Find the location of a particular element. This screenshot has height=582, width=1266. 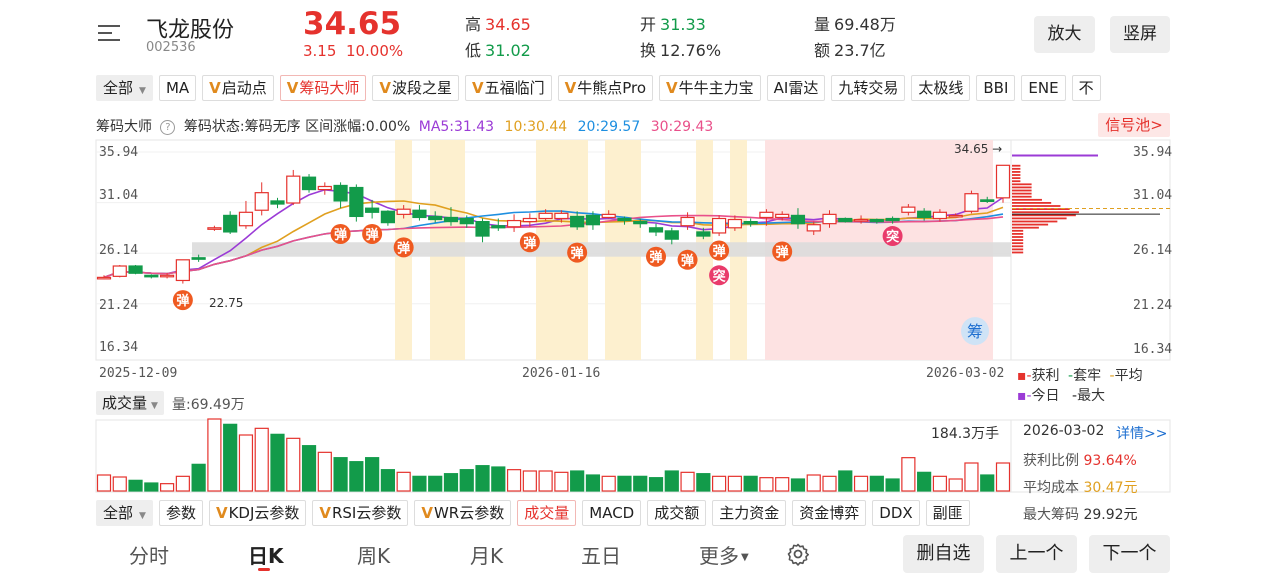

portrait-button: 竖屏 is located at coordinates (1140, 34).